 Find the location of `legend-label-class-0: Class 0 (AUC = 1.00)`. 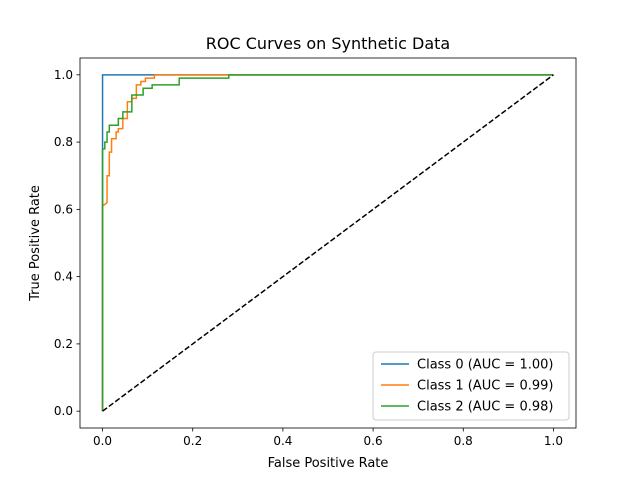

legend-label-class-0: Class 0 (AUC = 1.00) is located at coordinates (485, 365).